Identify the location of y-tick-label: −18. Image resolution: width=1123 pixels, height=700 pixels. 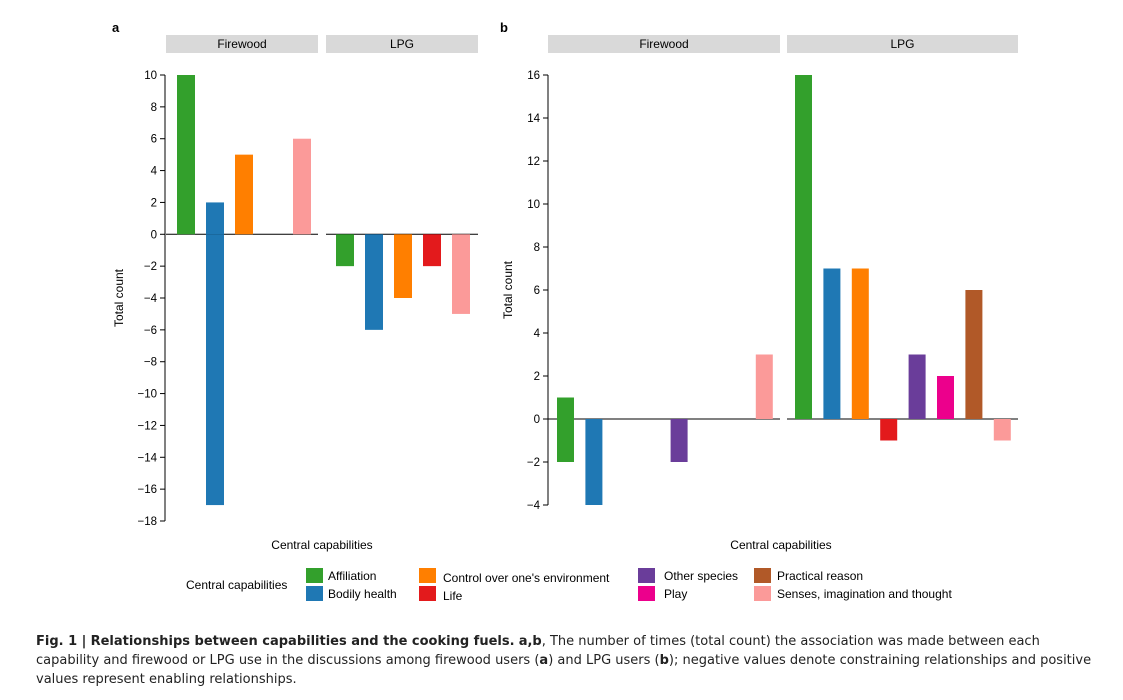
(147, 522).